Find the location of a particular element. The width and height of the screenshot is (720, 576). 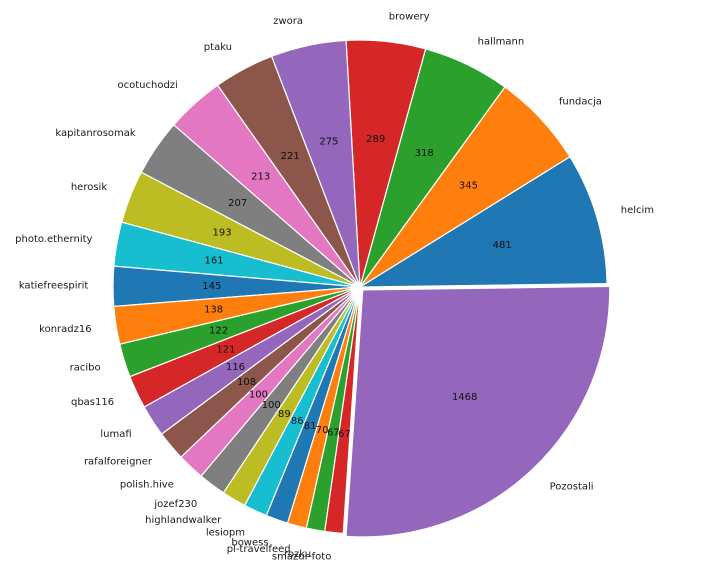

slice-value-label: 122 is located at coordinates (218, 331).